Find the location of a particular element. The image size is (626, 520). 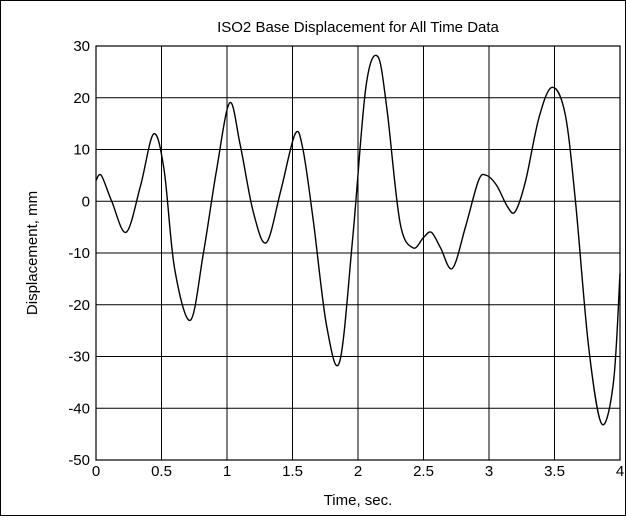

y-tick-label: -50 is located at coordinates (79, 460).